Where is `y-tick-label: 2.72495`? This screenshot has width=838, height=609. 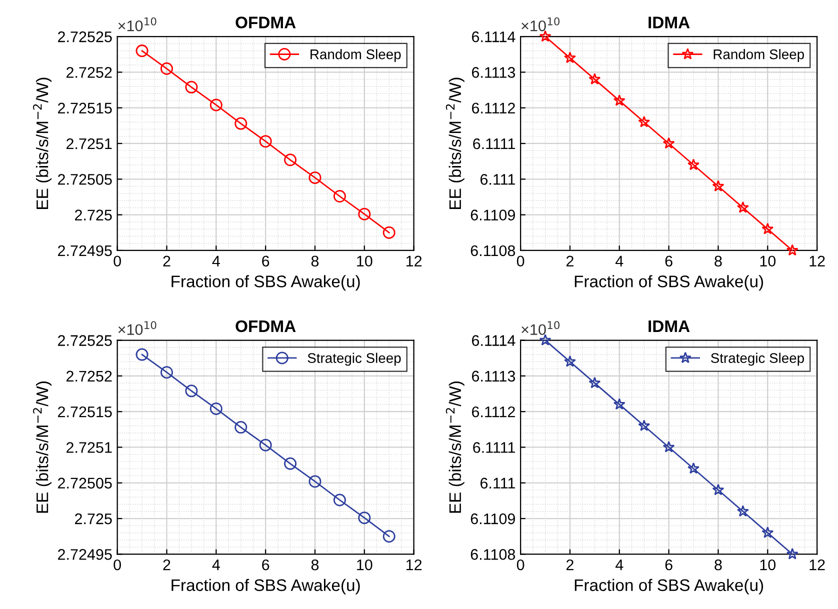
y-tick-label: 2.72495 is located at coordinates (85, 250).